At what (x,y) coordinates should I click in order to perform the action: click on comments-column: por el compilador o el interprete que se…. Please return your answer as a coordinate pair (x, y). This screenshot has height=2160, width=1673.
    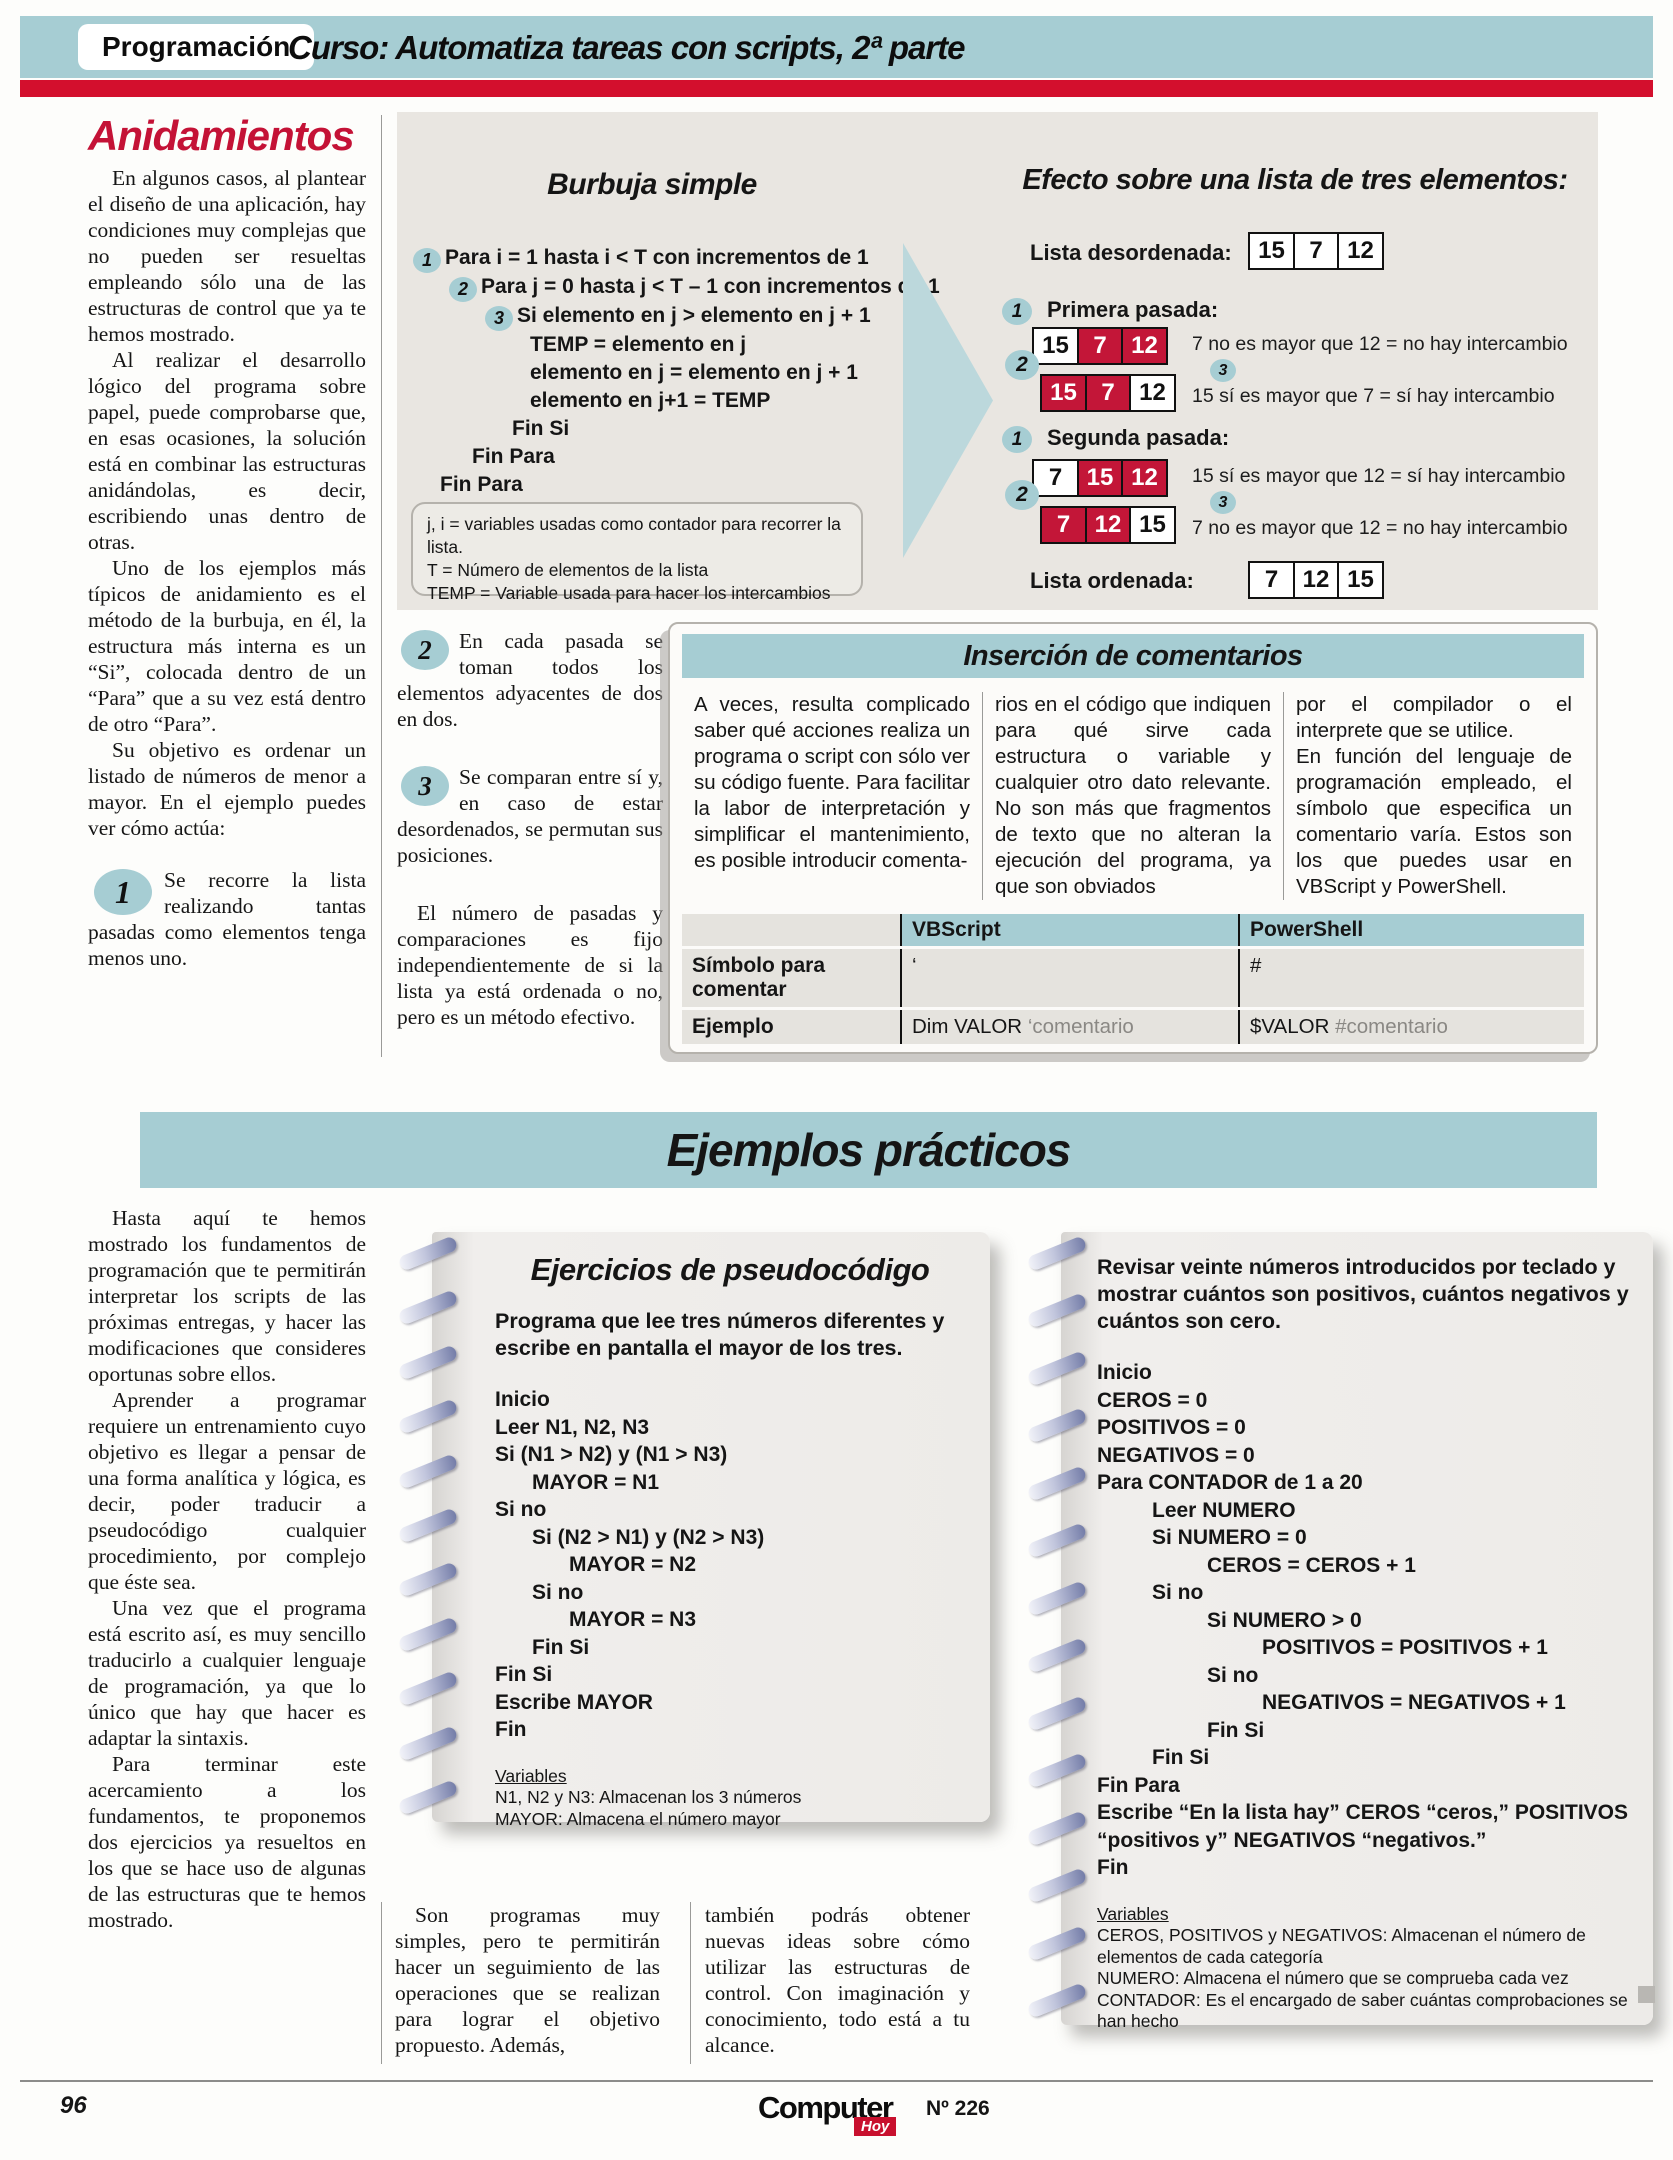
    Looking at the image, I should click on (1433, 796).